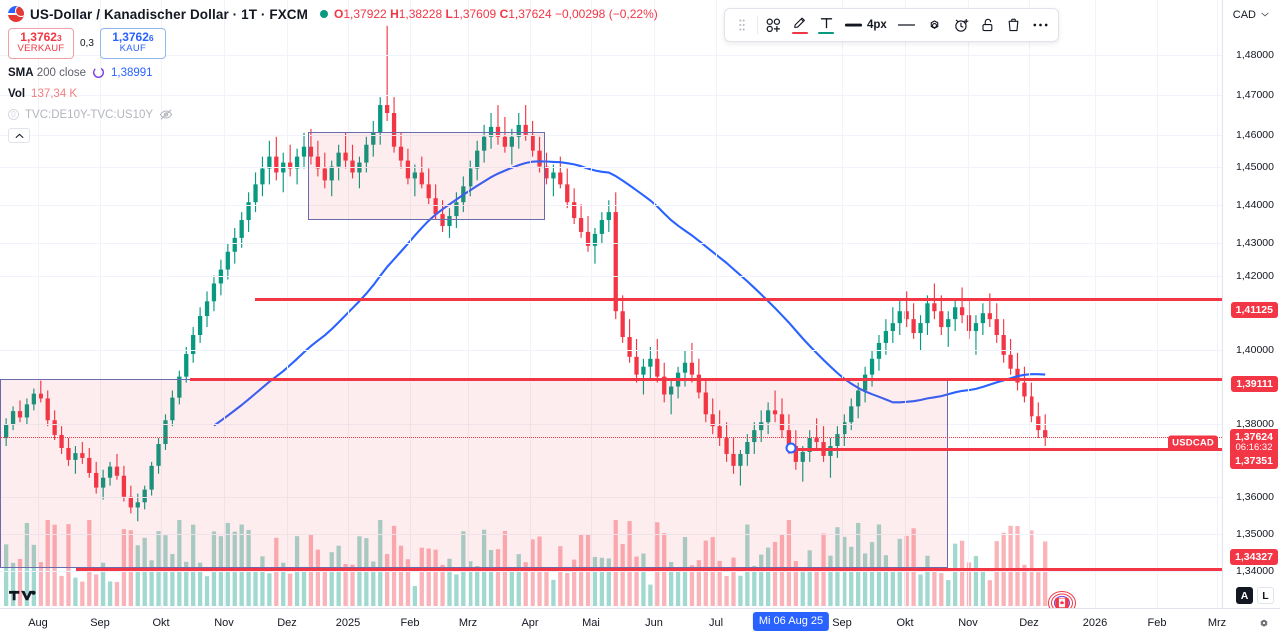  I want to click on line-width-label: 4px, so click(877, 25).